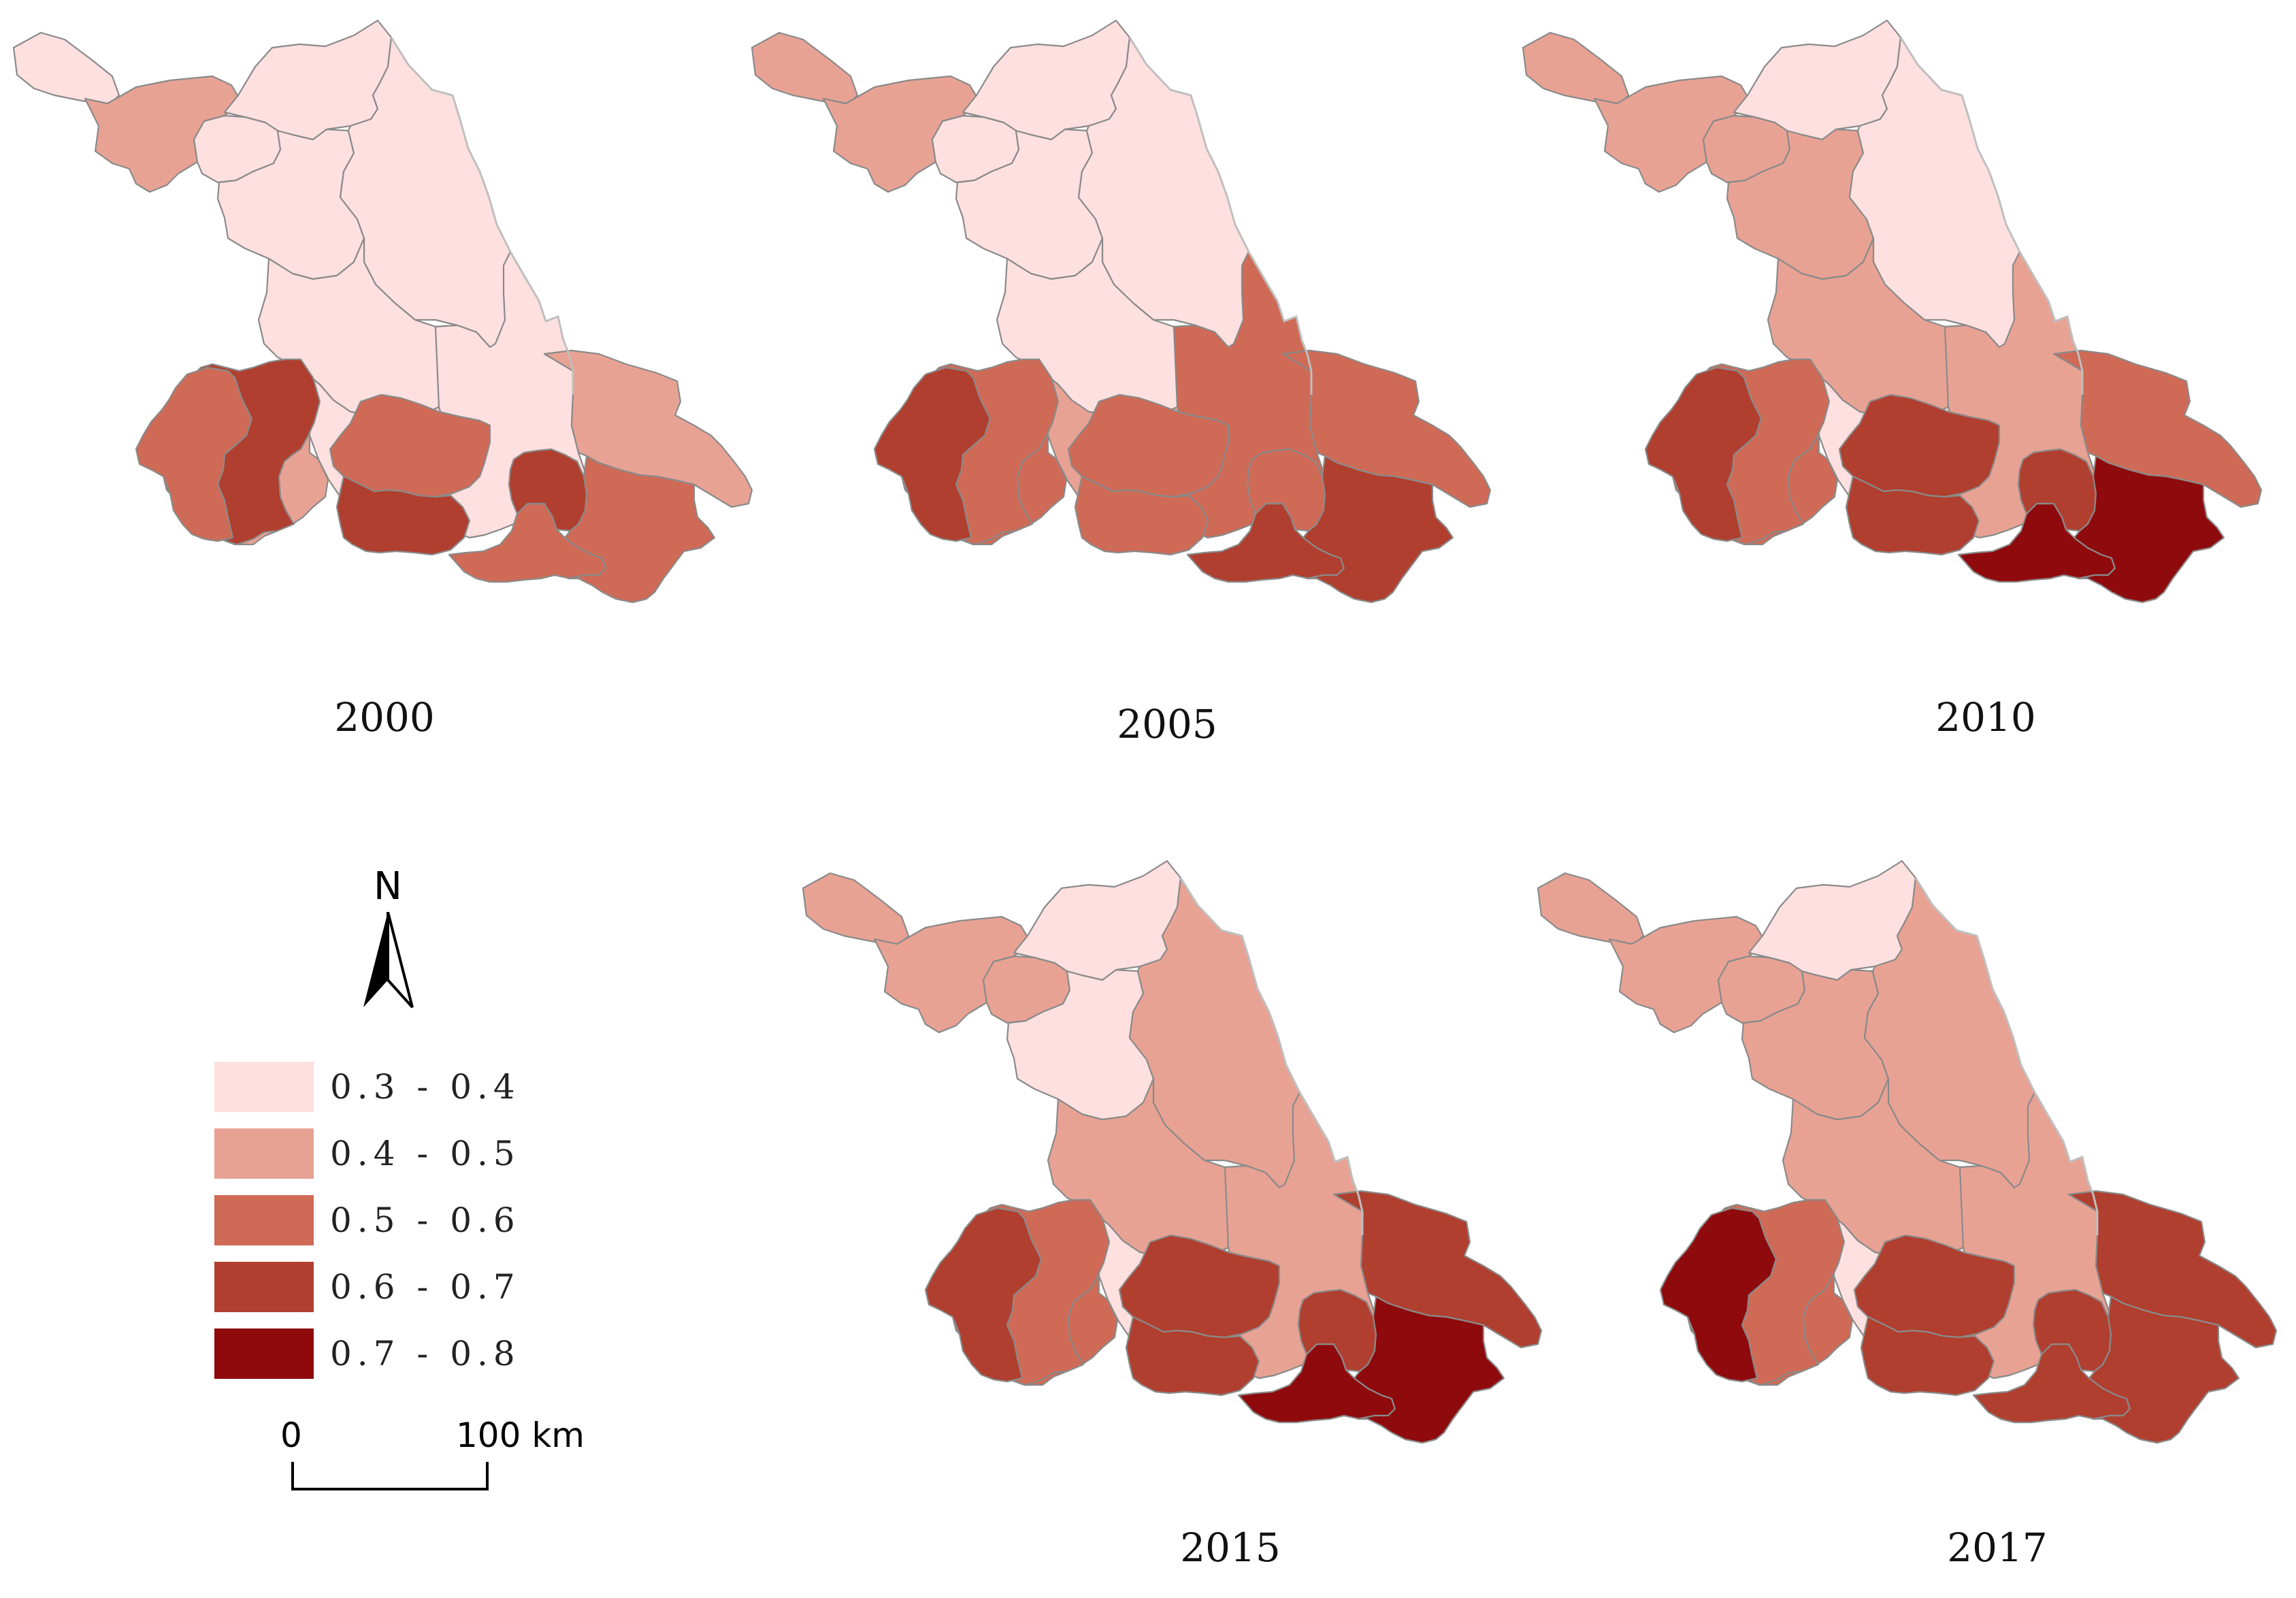 The width and height of the screenshot is (2296, 1598). Describe the element at coordinates (1172, 1152) in the screenshot. I see `choropleth-map-2015` at that location.